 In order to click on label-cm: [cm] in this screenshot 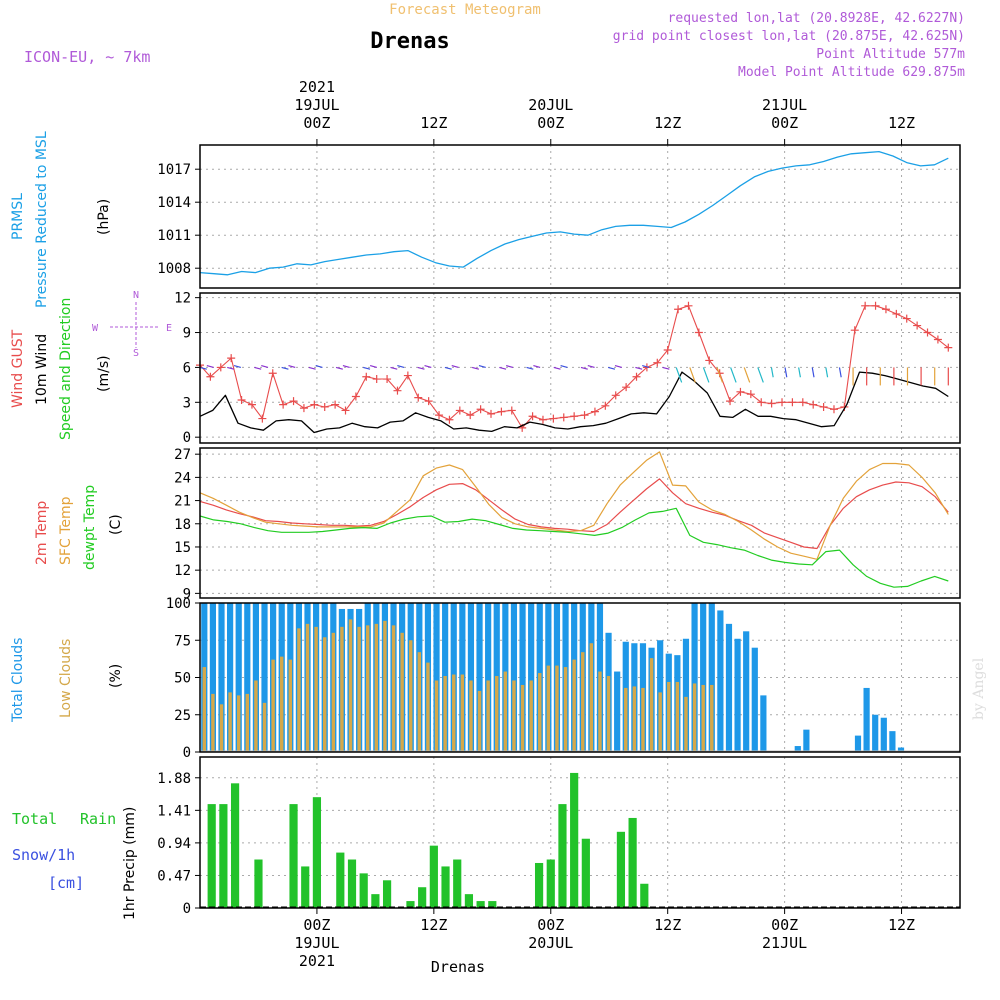, I will do `click(66, 883)`.